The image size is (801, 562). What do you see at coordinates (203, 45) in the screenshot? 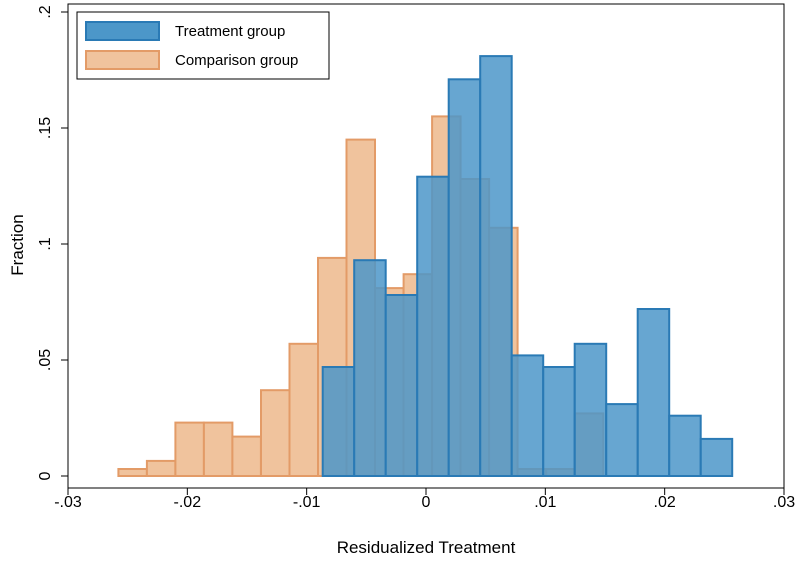
I see `legend: Treatment group Comparison group` at bounding box center [203, 45].